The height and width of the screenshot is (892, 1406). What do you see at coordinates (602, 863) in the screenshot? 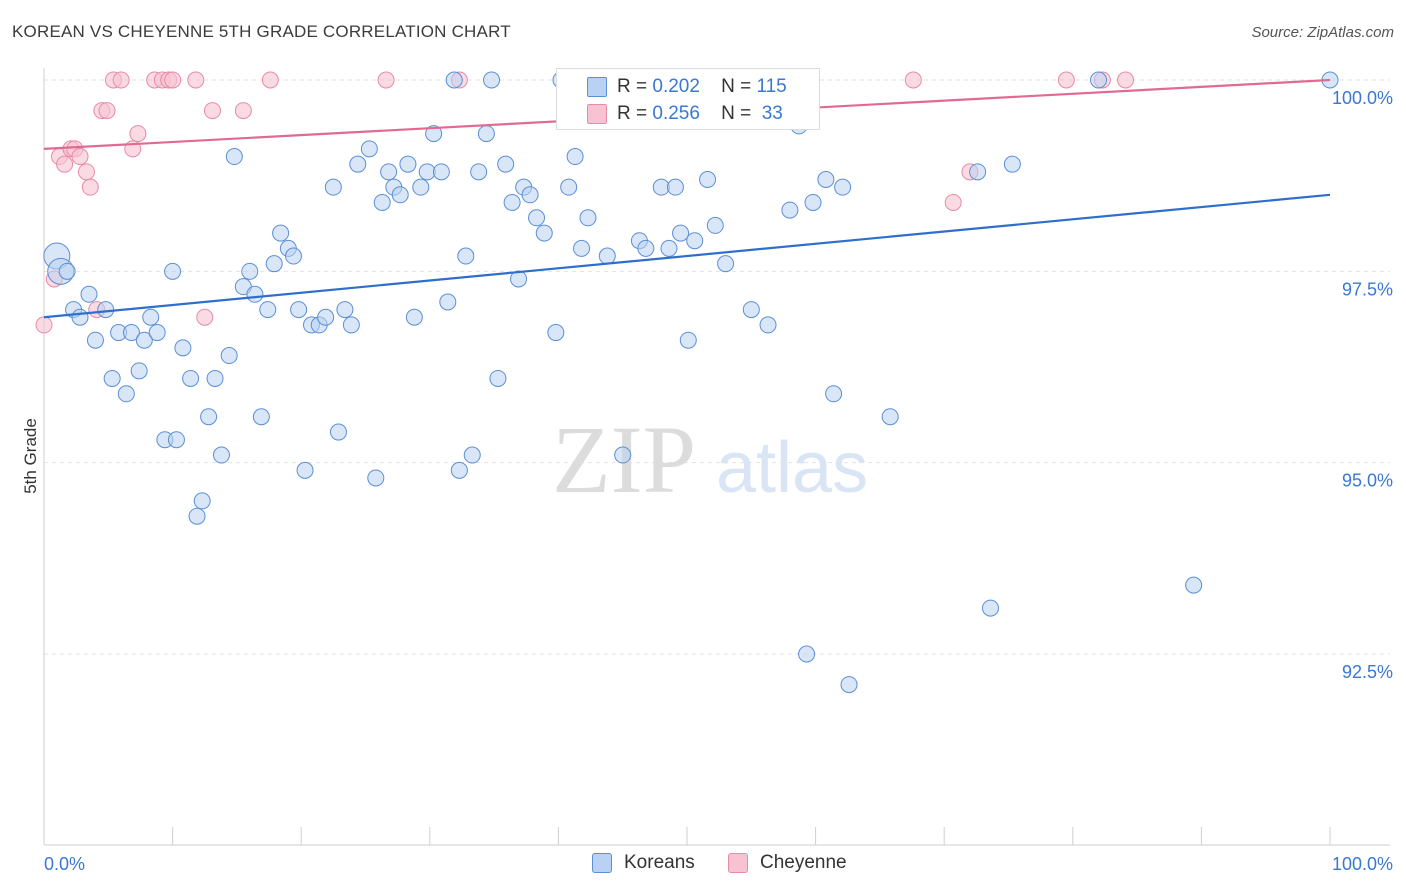
I see `legend-swatch-koreans` at bounding box center [602, 863].